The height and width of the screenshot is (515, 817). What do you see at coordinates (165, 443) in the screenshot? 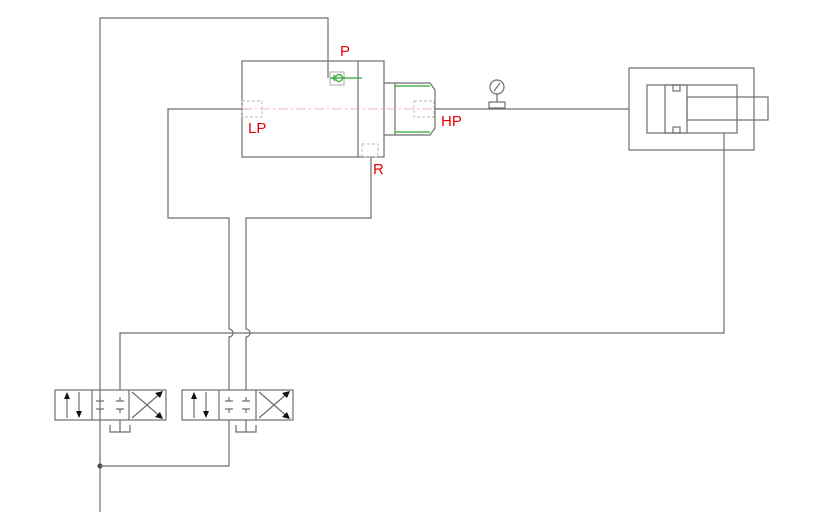
I see `valve2-pressure-line` at bounding box center [165, 443].